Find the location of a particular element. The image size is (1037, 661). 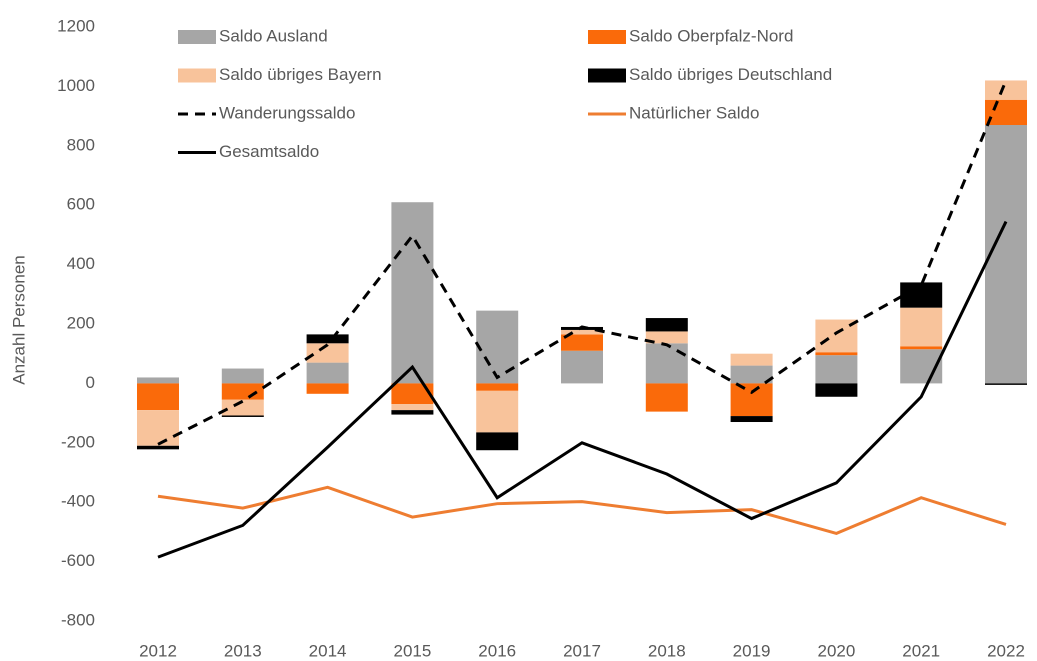

x-tick-label: 2012 is located at coordinates (158, 650).